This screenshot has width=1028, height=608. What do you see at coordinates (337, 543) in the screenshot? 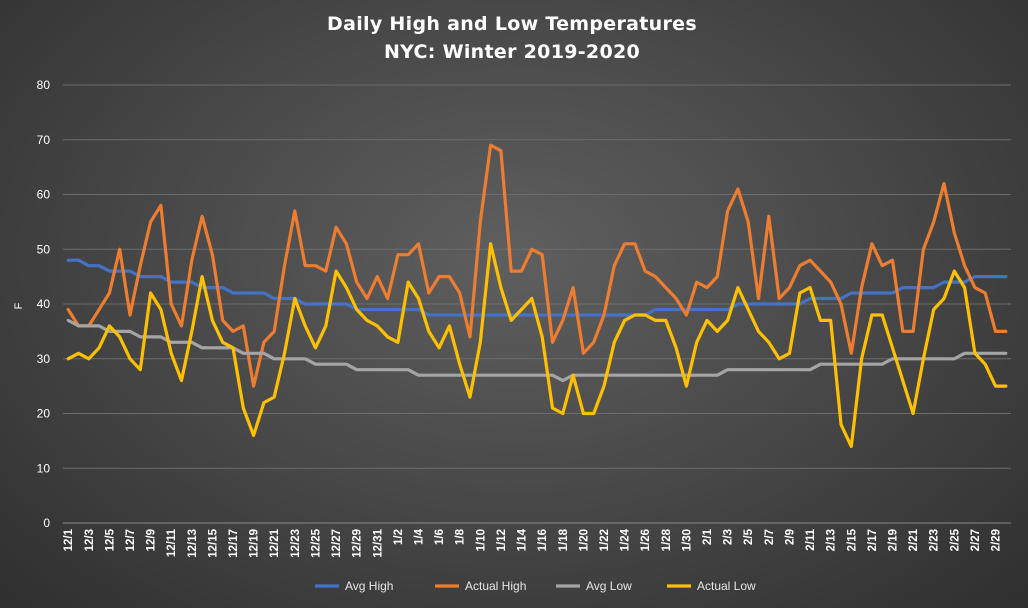
I see `x-tick-label: 12/27` at bounding box center [337, 543].